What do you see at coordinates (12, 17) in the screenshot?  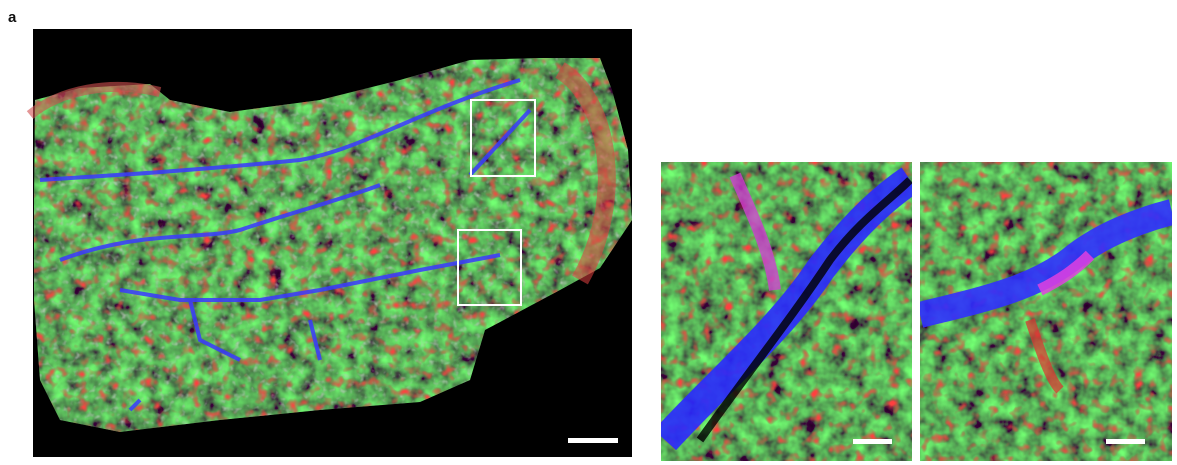 I see `panel-label: a` at bounding box center [12, 17].